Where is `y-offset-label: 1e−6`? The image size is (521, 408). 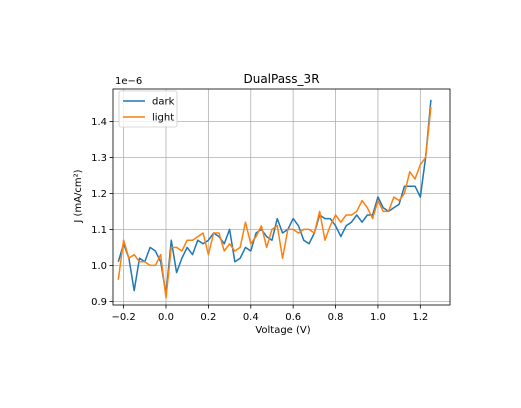 y-offset-label: 1e−6 is located at coordinates (128, 81).